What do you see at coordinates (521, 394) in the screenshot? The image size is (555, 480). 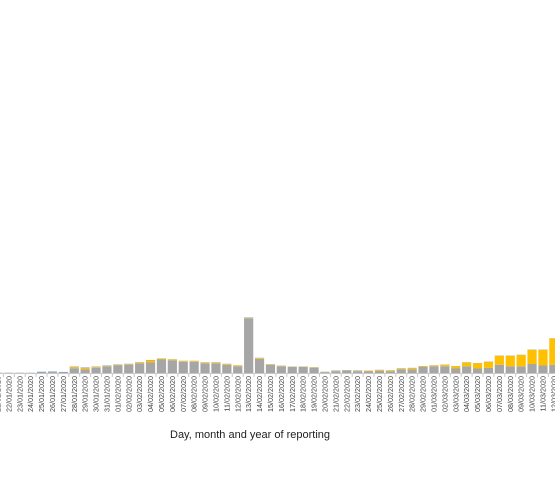 I see `x-tick-label-48: 09/03/2020` at bounding box center [521, 394].